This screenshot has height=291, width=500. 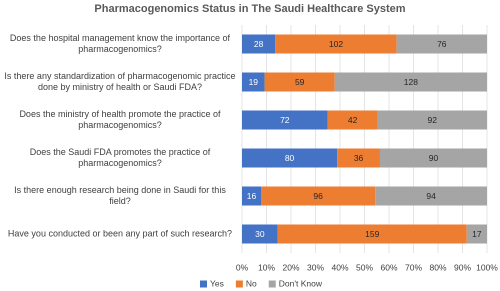 I want to click on data-label: 19, so click(x=254, y=82).